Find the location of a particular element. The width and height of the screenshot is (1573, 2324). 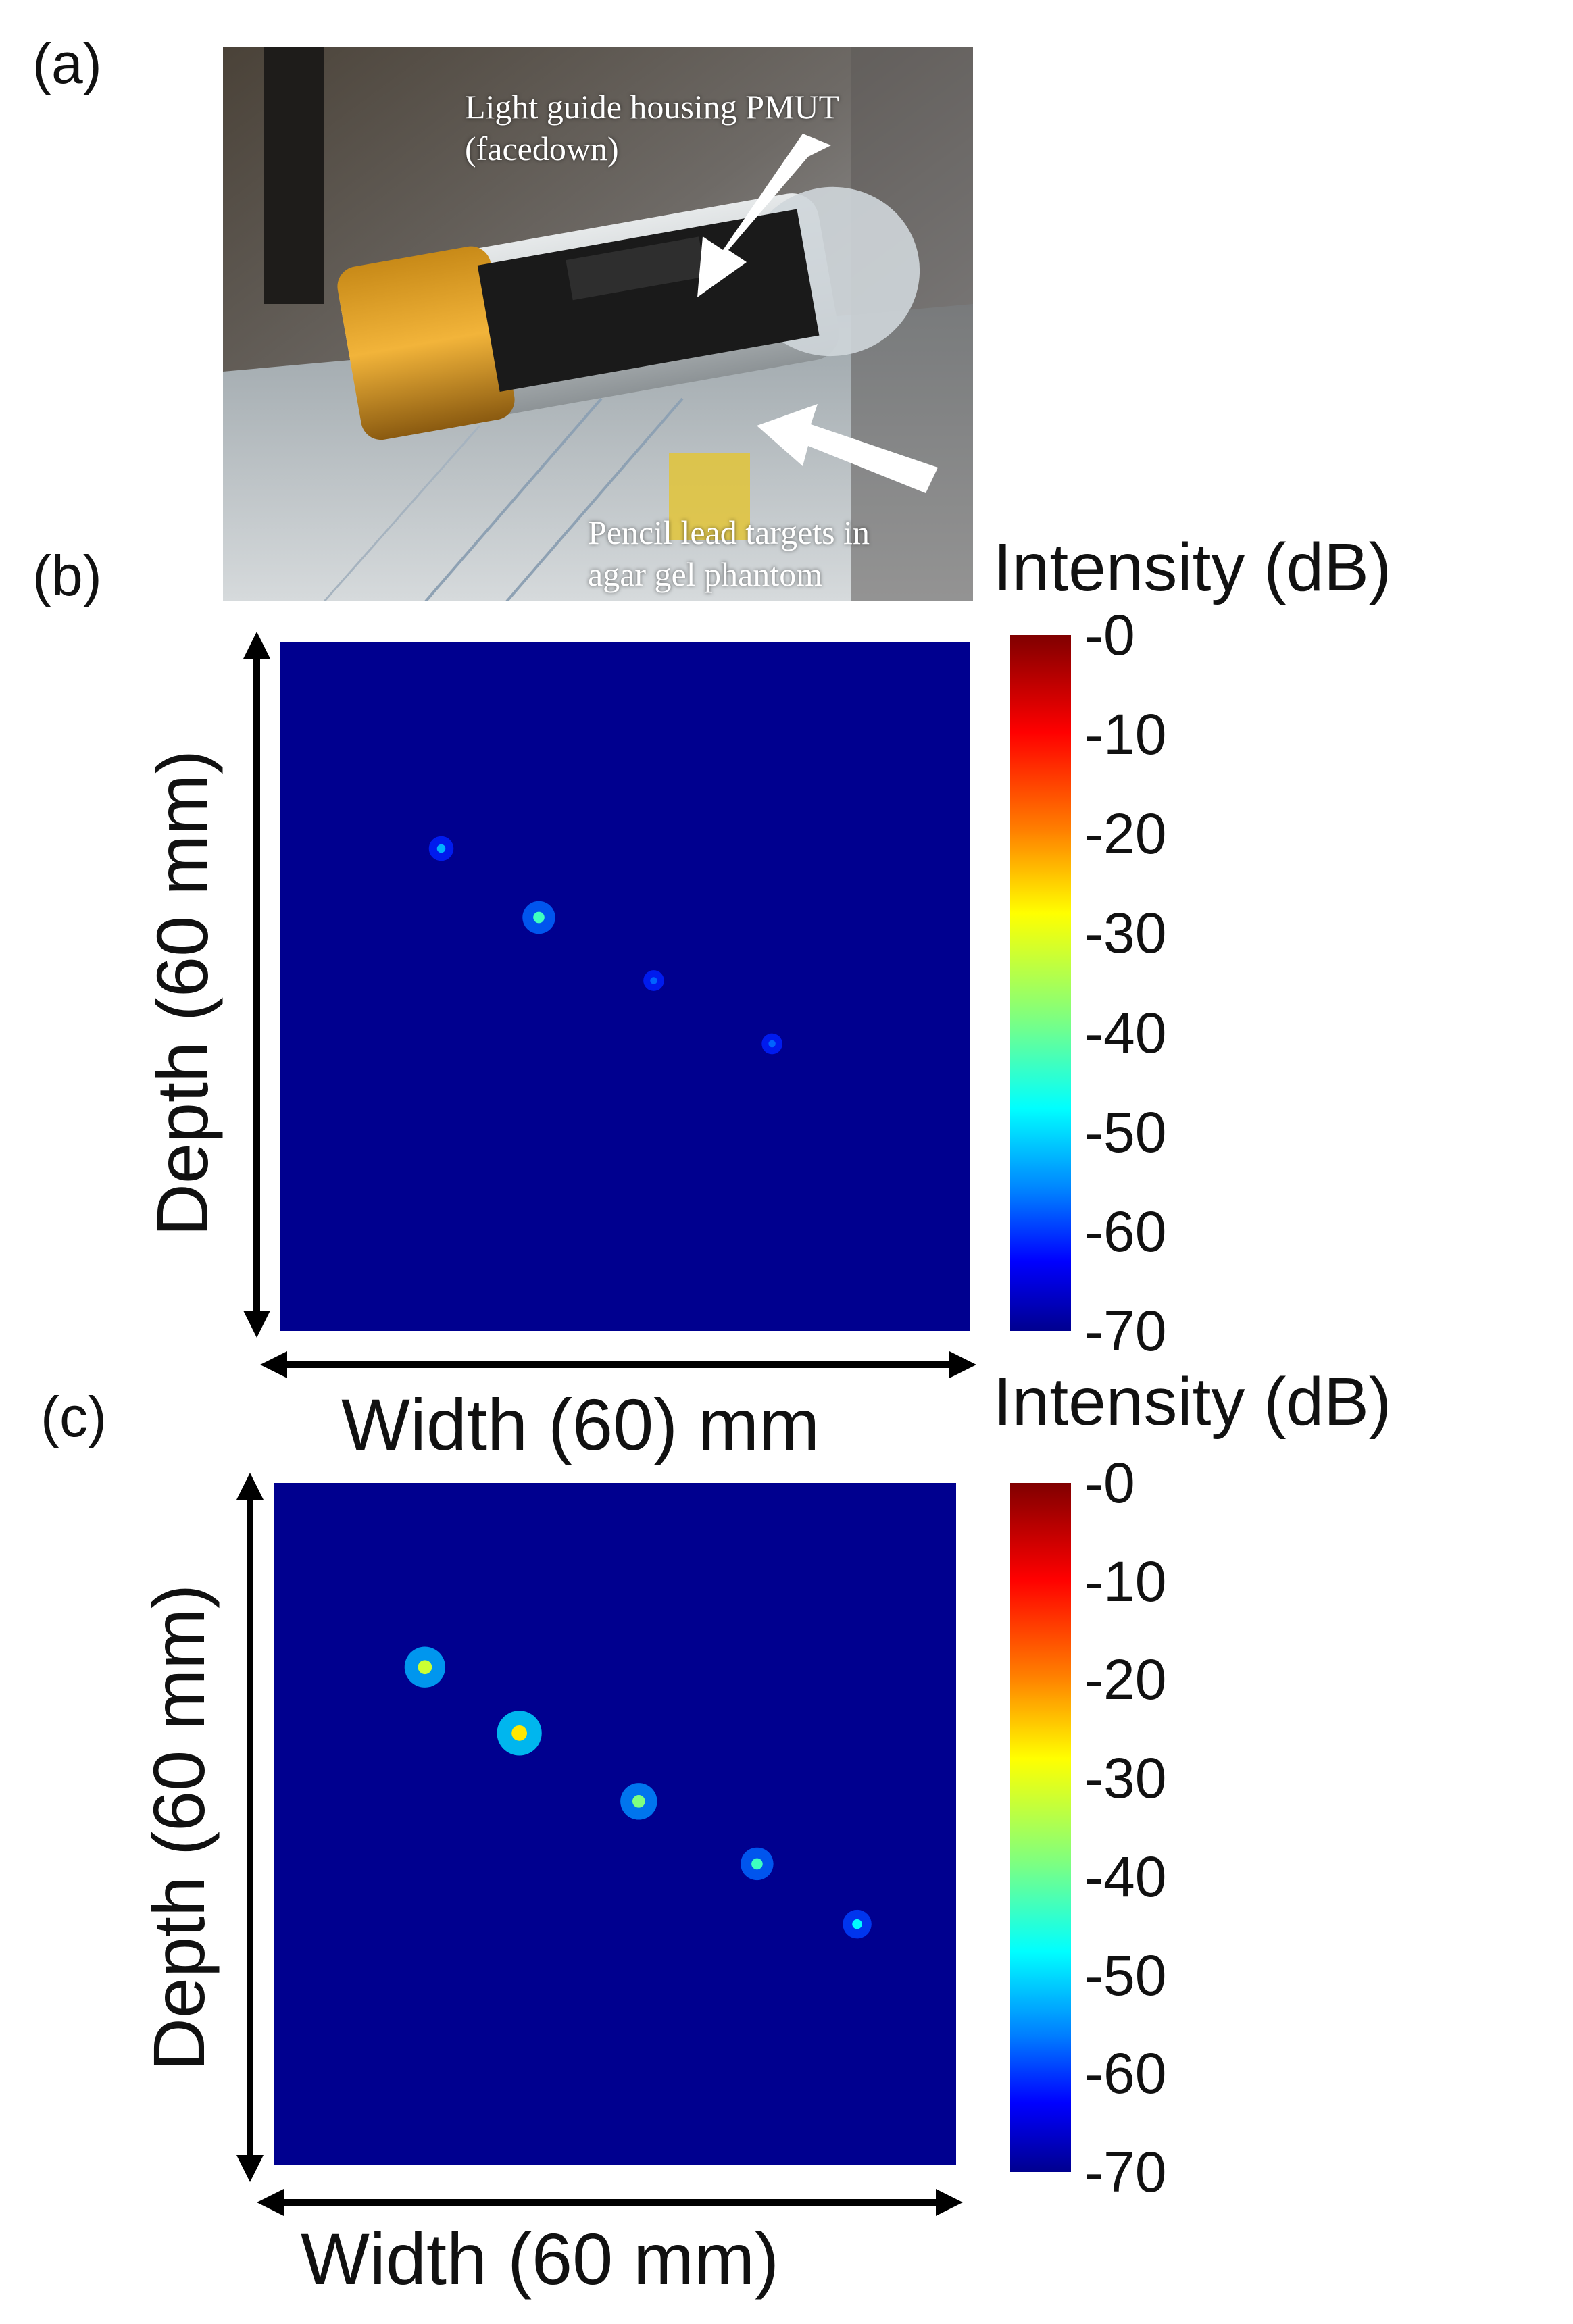

heatmap-b-plot is located at coordinates (605, 945).